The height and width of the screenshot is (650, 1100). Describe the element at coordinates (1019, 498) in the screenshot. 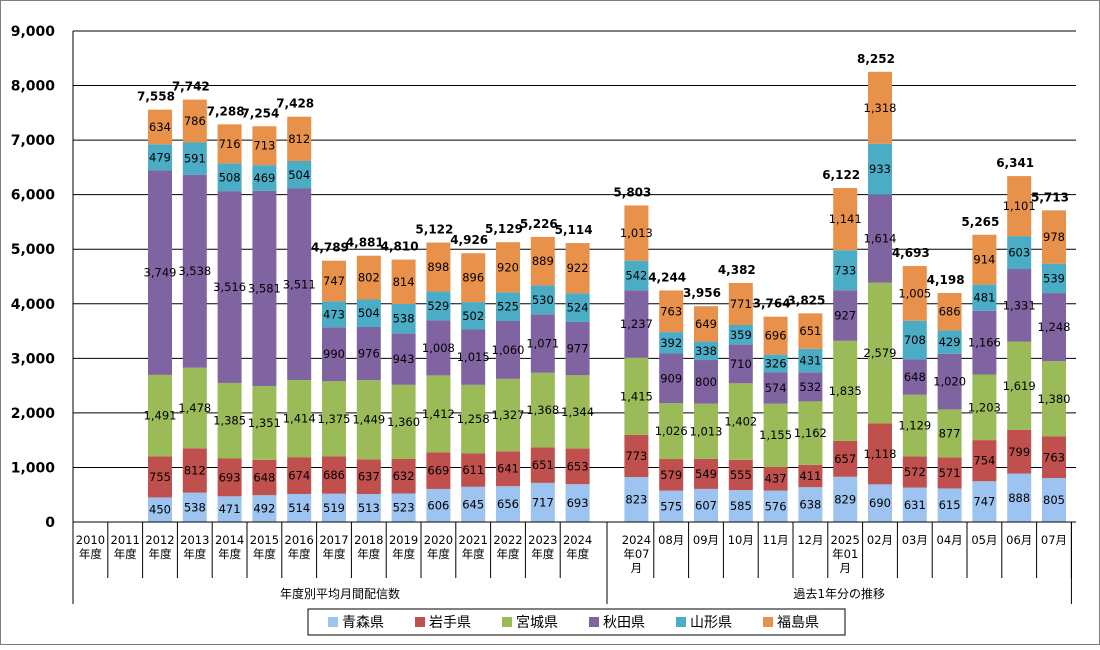

I see `segment-label: 888` at that location.